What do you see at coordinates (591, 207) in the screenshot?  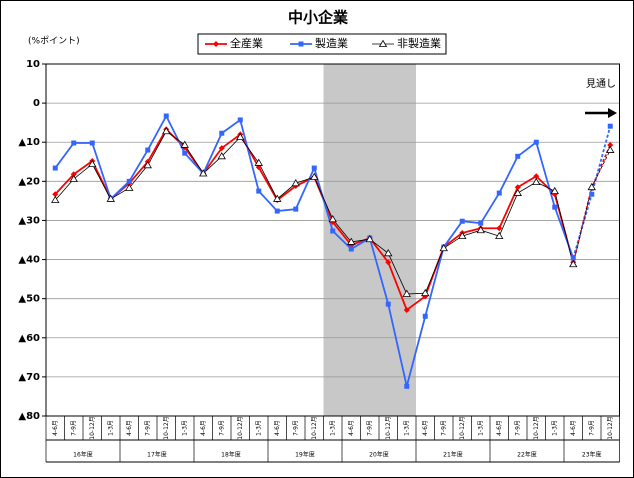 I see `series-line` at bounding box center [591, 207].